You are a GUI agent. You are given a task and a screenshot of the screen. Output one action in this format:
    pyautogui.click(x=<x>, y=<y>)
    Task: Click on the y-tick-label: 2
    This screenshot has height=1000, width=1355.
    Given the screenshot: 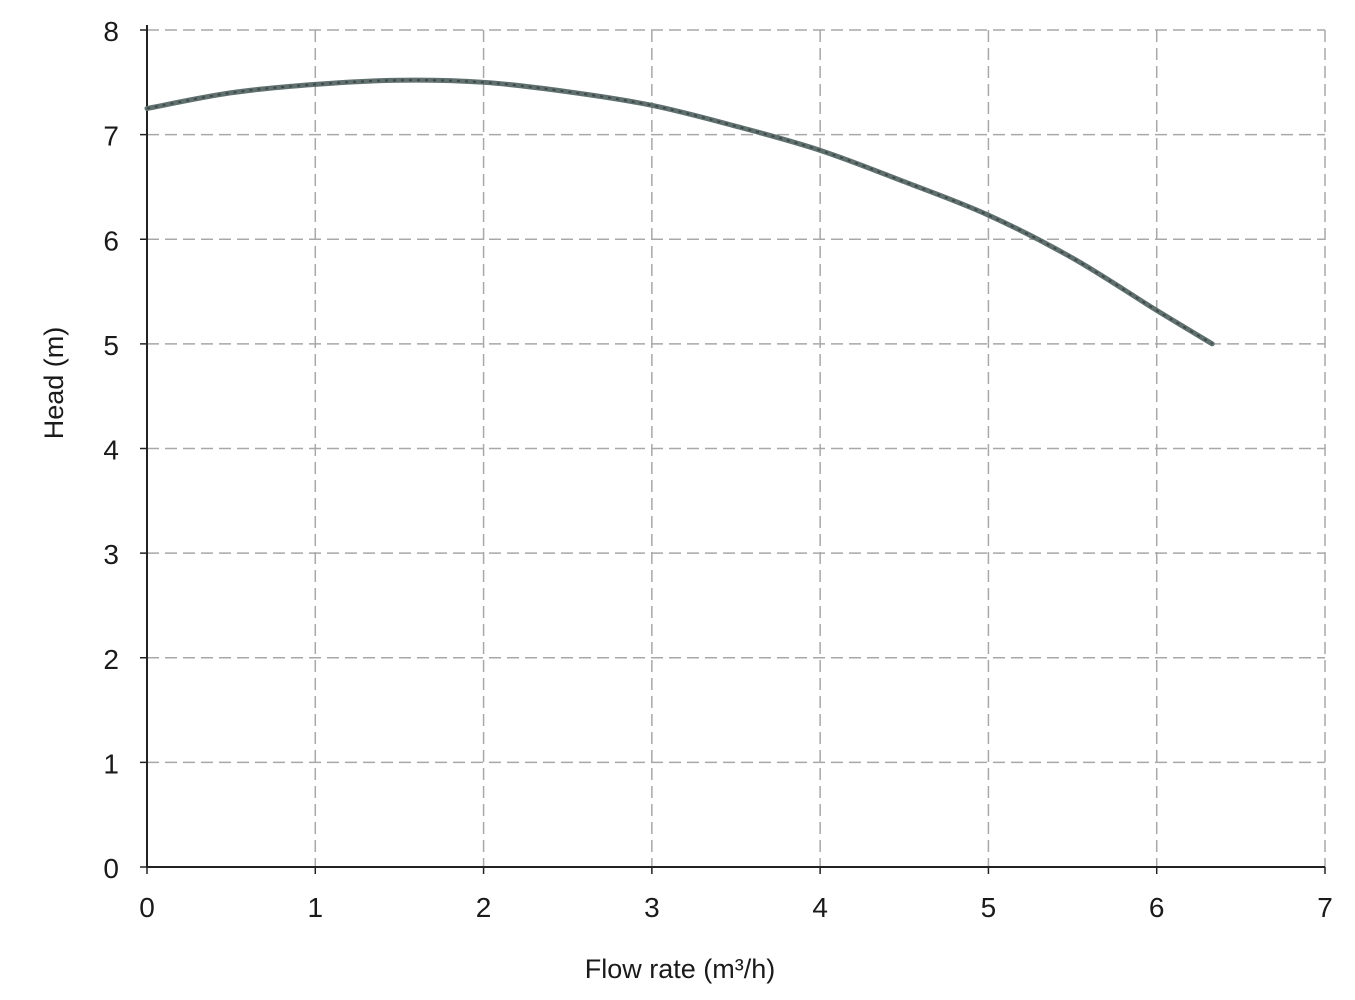 What is the action you would take?
    pyautogui.click(x=111, y=659)
    